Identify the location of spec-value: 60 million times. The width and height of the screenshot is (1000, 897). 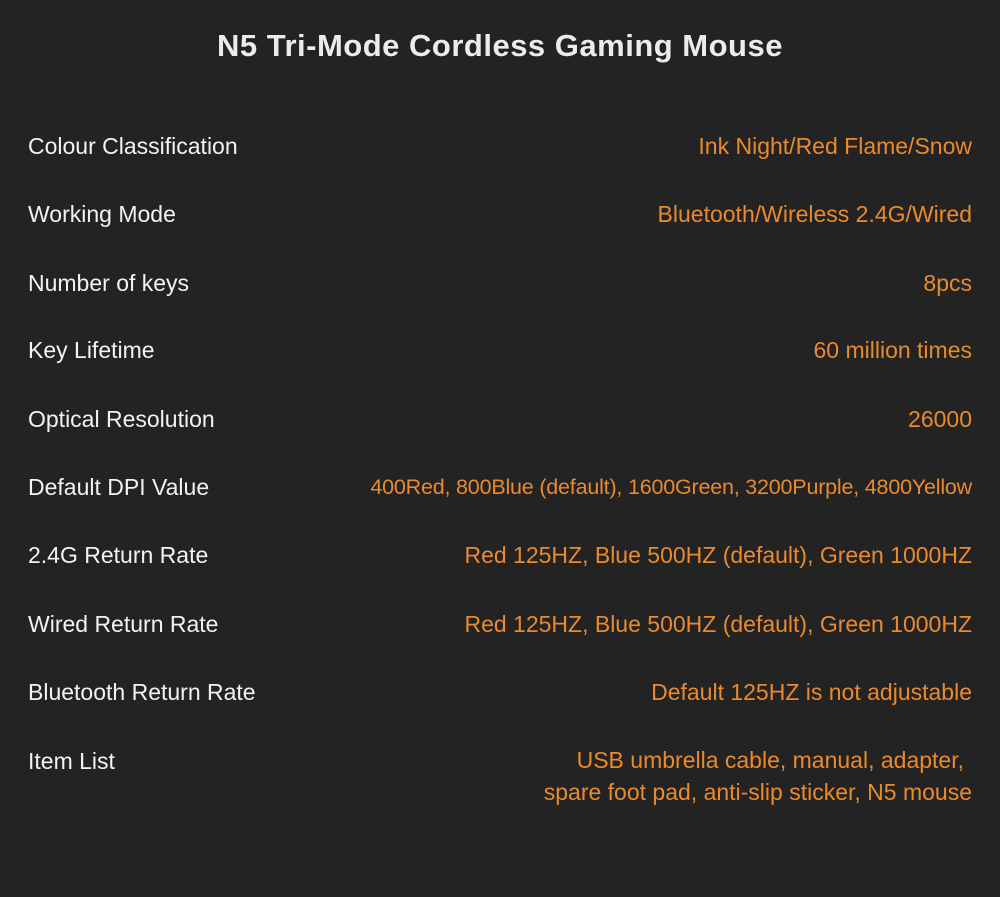
(893, 350).